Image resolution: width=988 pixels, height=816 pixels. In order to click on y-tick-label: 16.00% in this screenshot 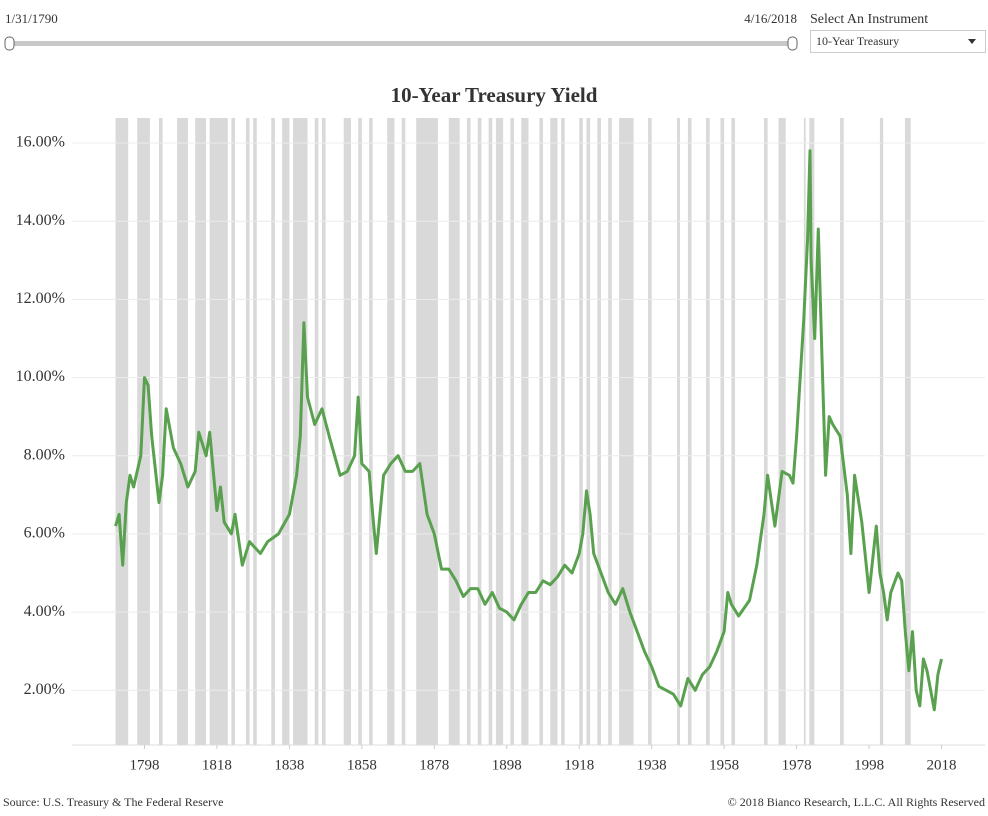, I will do `click(40, 142)`.